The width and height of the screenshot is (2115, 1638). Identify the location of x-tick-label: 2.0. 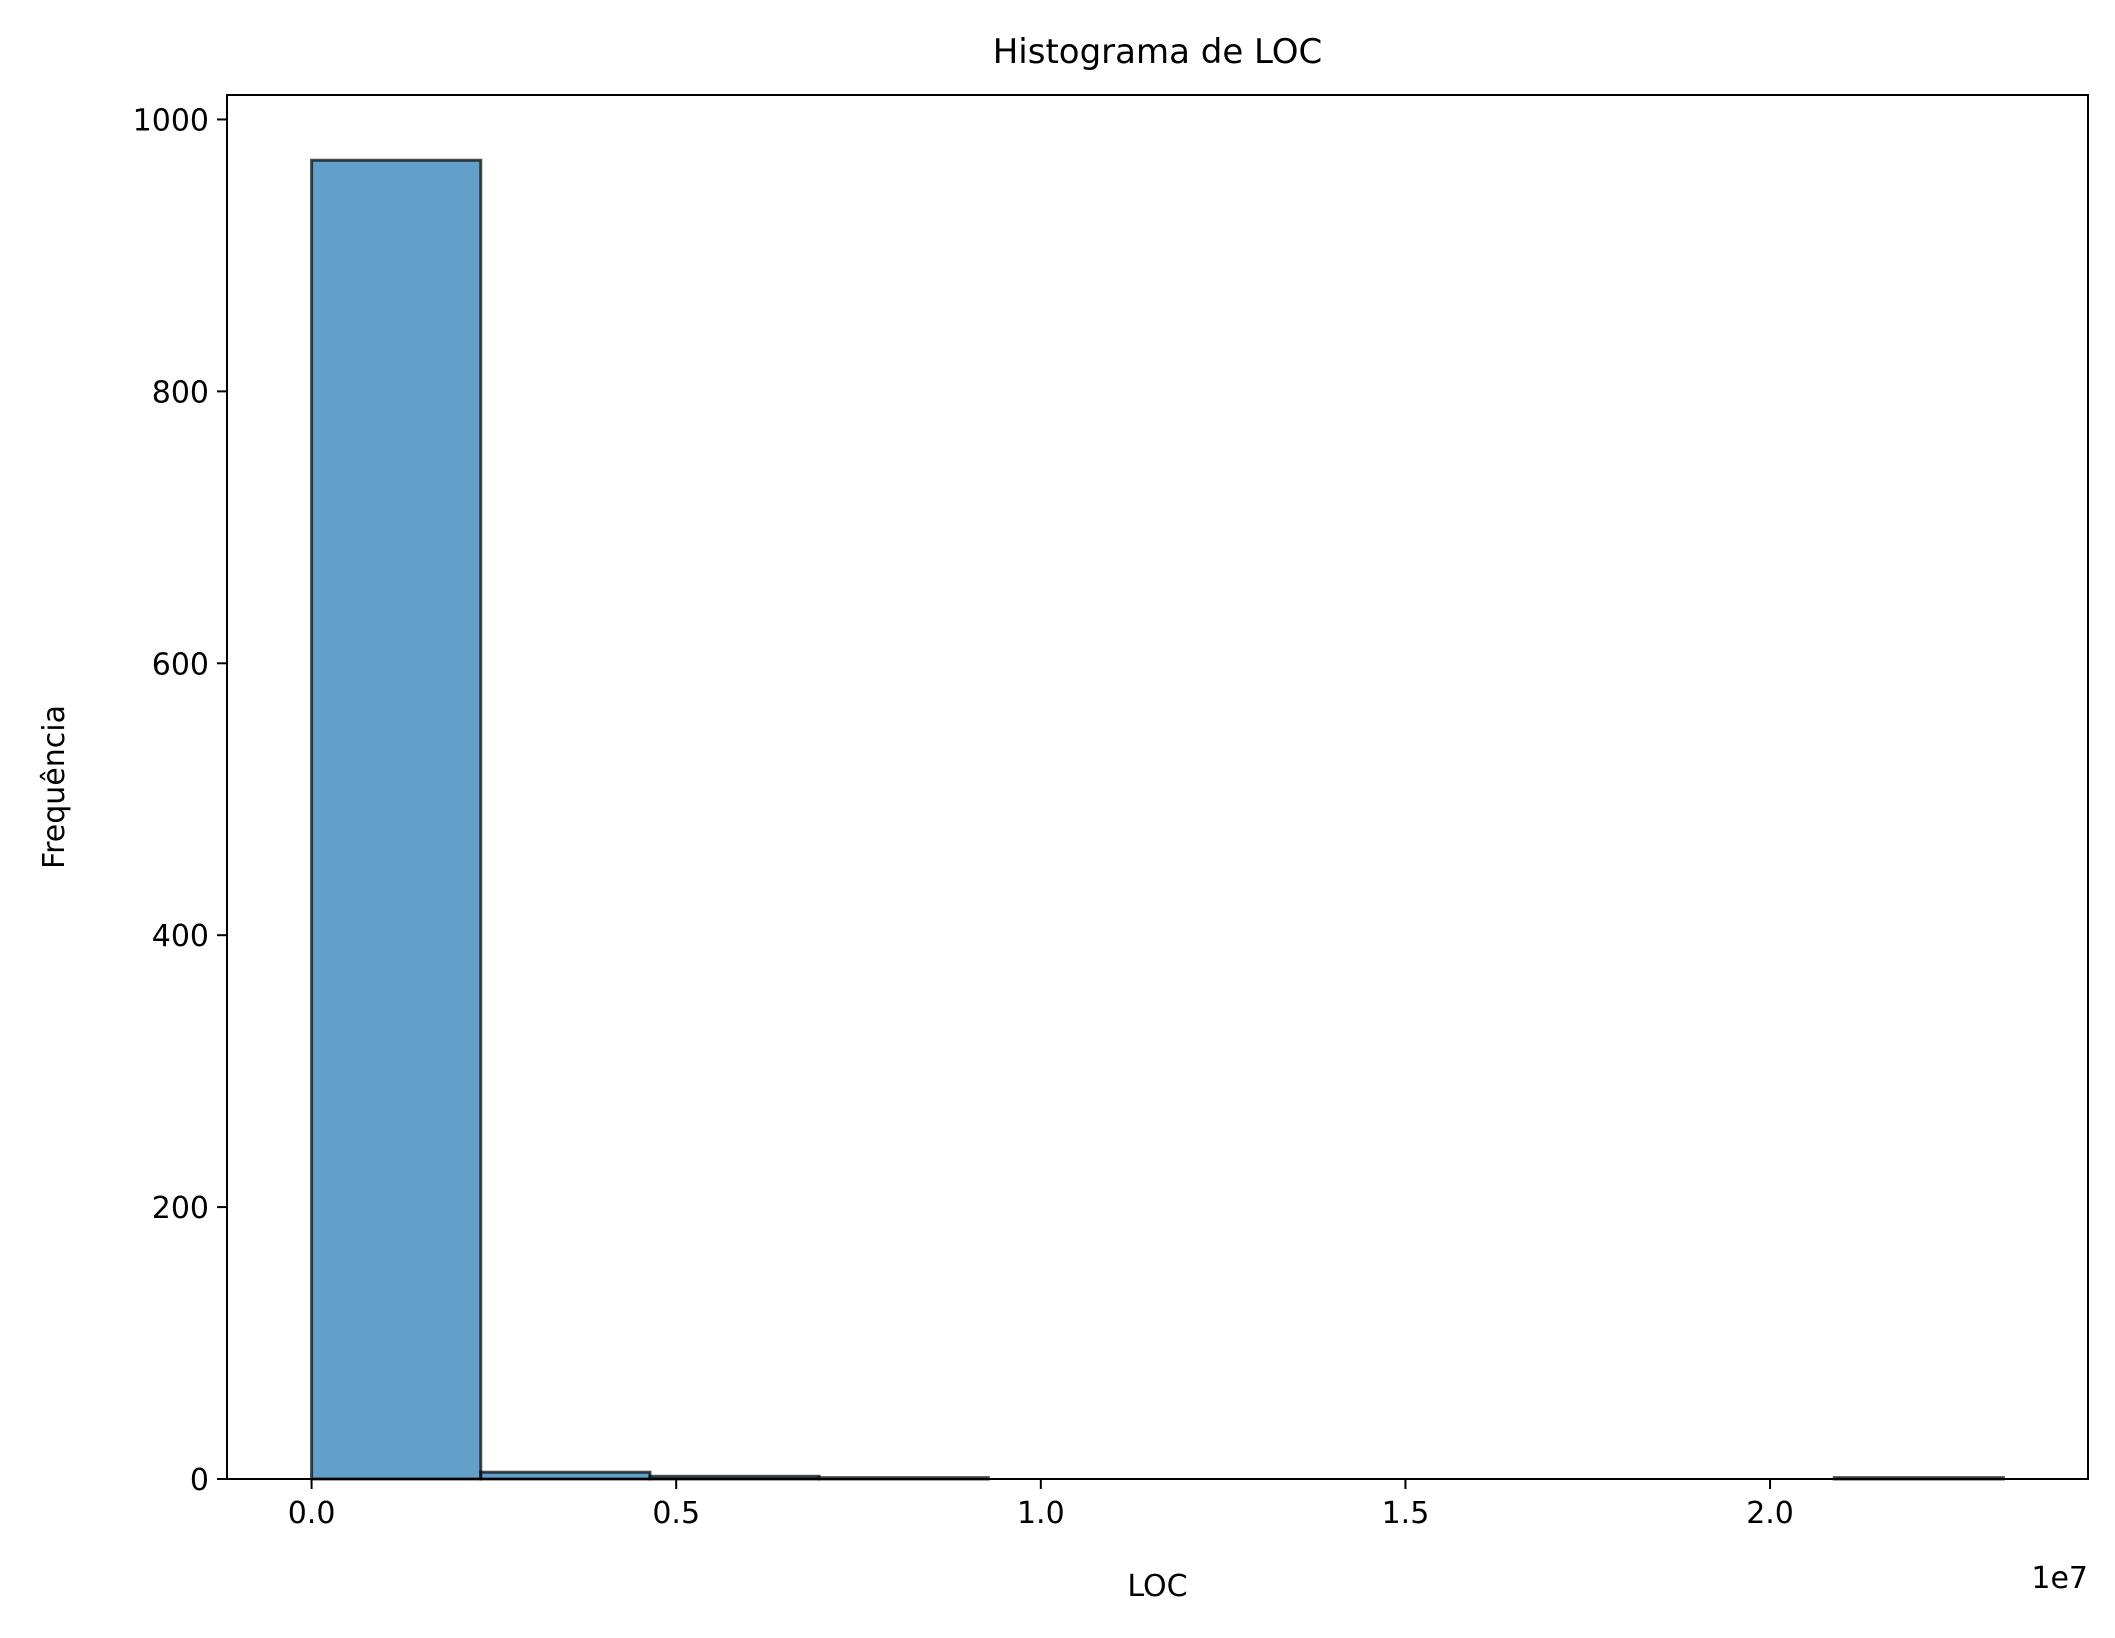
(1770, 1513).